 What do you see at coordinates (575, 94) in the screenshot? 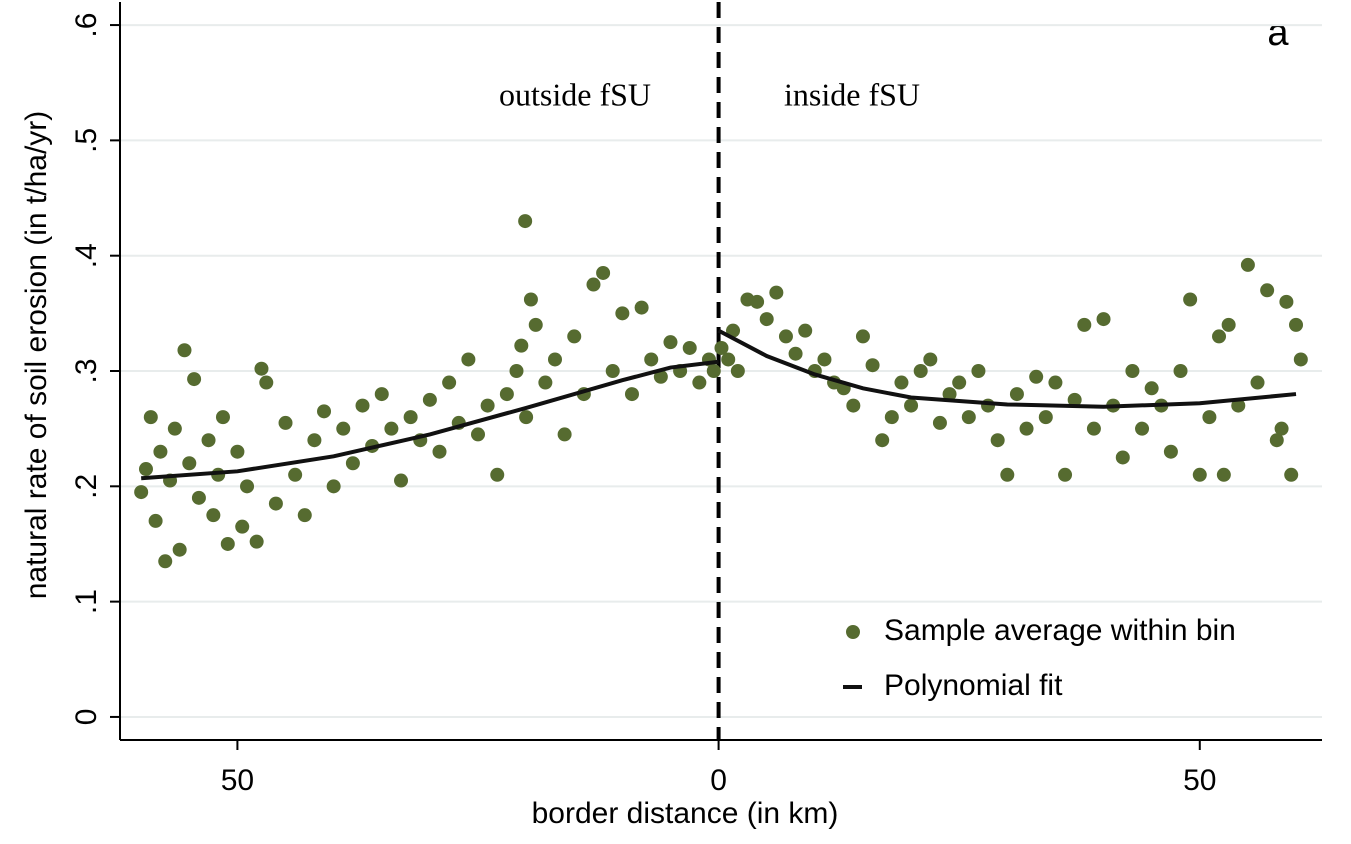
I see `annotation: outside fSU` at bounding box center [575, 94].